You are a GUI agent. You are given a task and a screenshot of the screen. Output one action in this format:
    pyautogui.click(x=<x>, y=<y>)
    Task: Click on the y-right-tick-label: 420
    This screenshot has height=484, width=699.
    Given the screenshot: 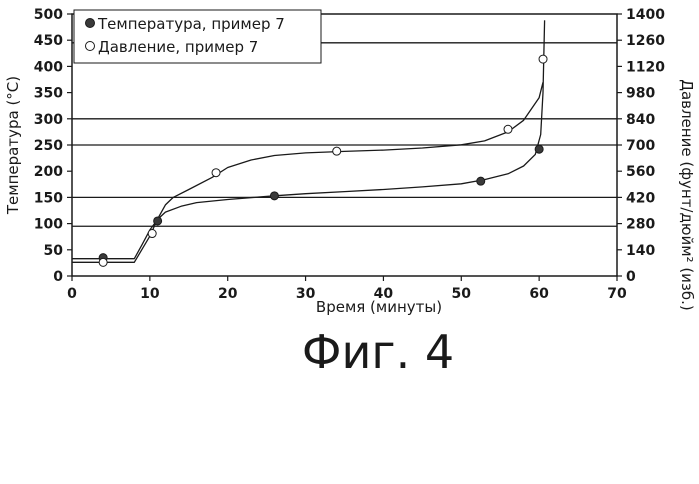 What is the action you would take?
    pyautogui.click(x=640, y=198)
    